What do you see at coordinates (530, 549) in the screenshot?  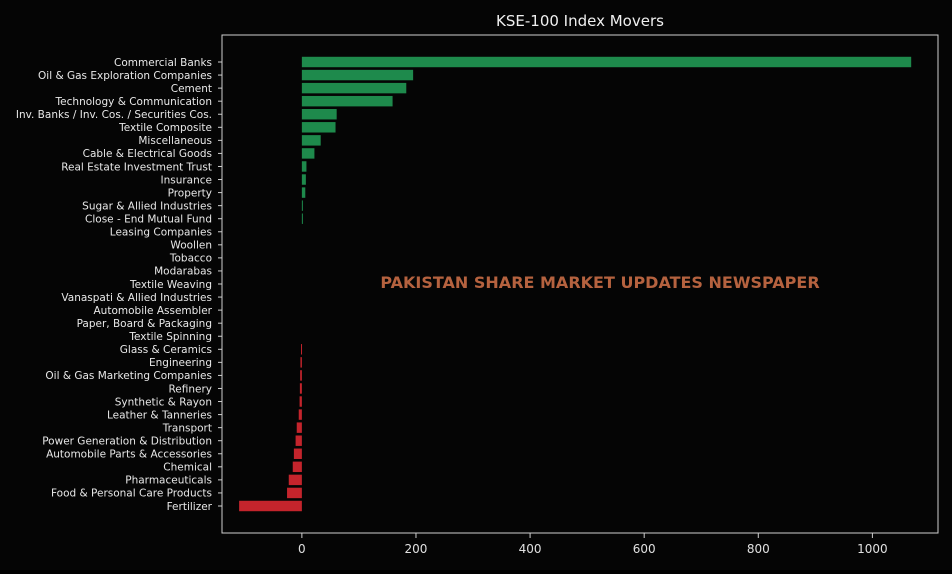 I see `x-tick-label: 400` at bounding box center [530, 549].